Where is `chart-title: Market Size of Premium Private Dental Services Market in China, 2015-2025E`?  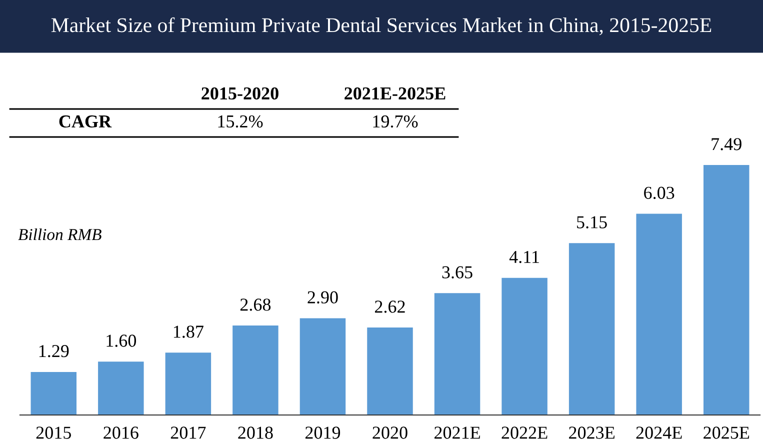
chart-title: Market Size of Premium Private Dental Services Market in China, 2015-2025E is located at coordinates (381, 26).